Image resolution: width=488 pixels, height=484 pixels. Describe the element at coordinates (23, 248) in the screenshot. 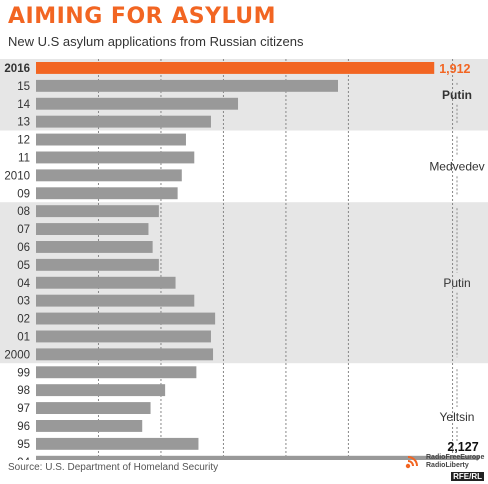

I see `category-label: 06` at that location.